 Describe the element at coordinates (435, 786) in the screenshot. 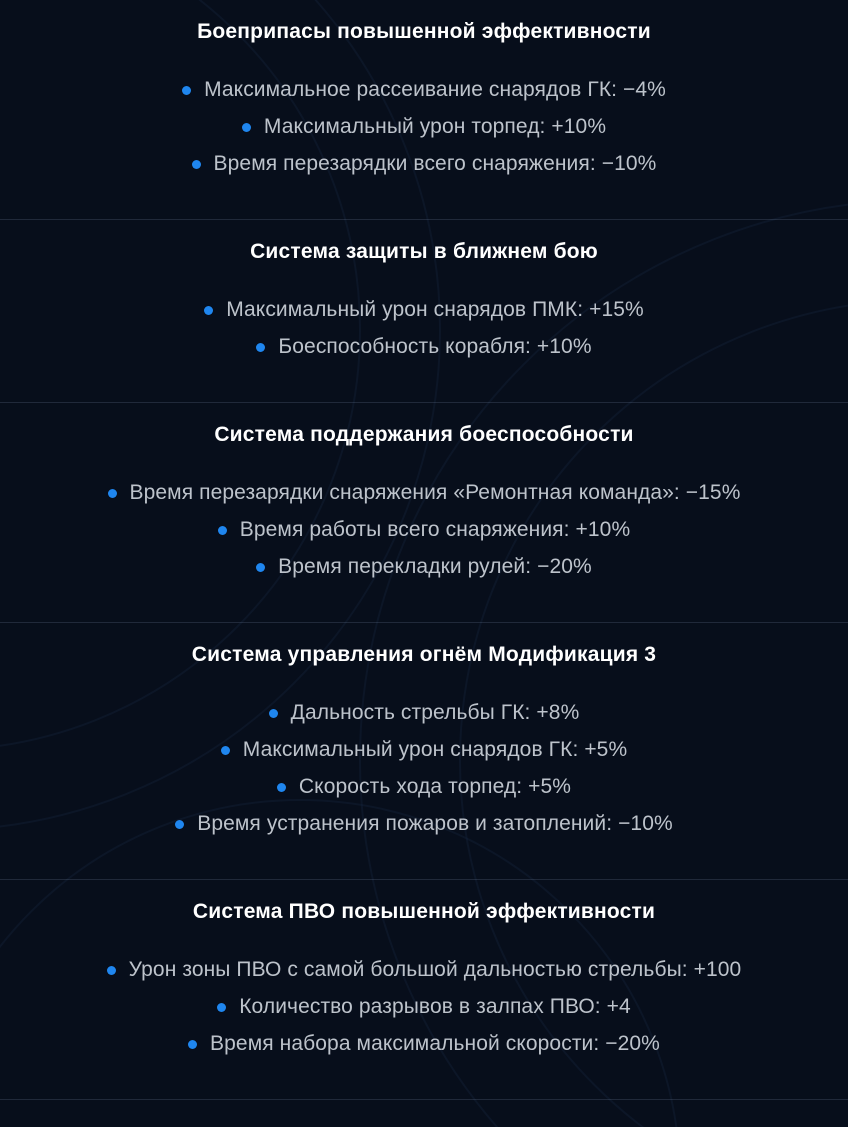

I see `modifier-text: Скорость хода торпед: +5%` at that location.